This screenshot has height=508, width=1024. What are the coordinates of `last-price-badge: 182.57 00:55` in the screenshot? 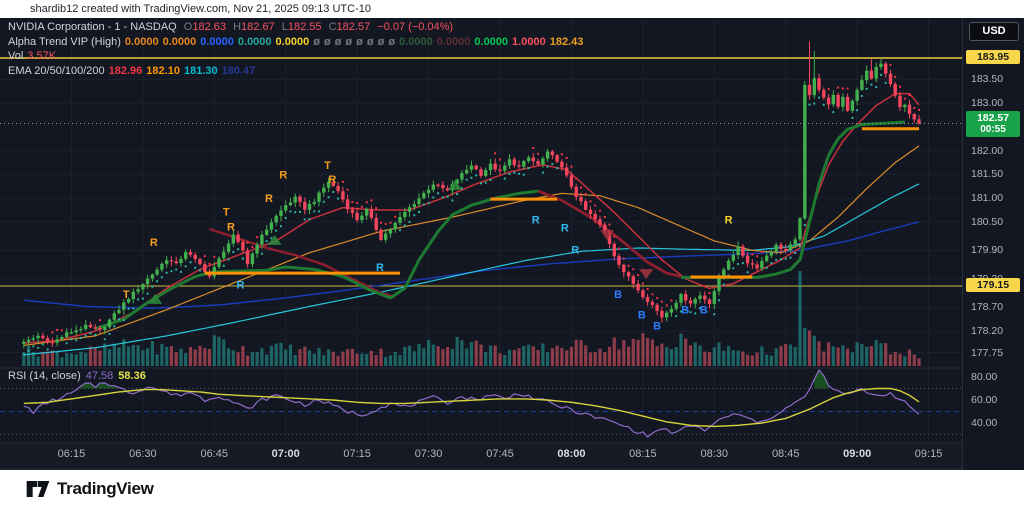 It's located at (993, 123).